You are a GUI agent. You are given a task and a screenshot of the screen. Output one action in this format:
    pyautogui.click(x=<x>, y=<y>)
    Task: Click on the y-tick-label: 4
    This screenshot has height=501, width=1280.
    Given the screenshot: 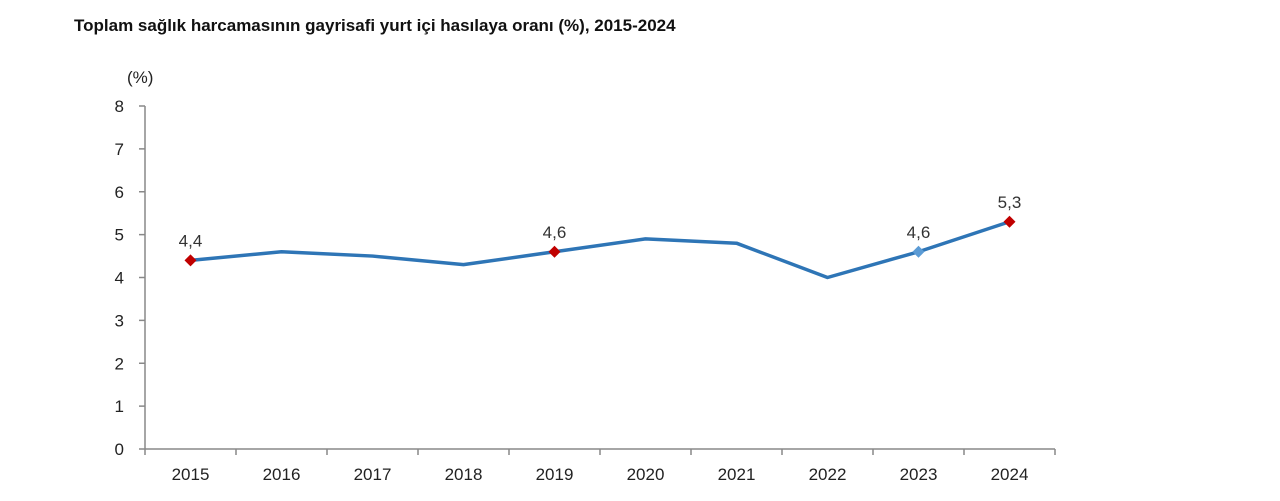 What is the action you would take?
    pyautogui.click(x=119, y=278)
    